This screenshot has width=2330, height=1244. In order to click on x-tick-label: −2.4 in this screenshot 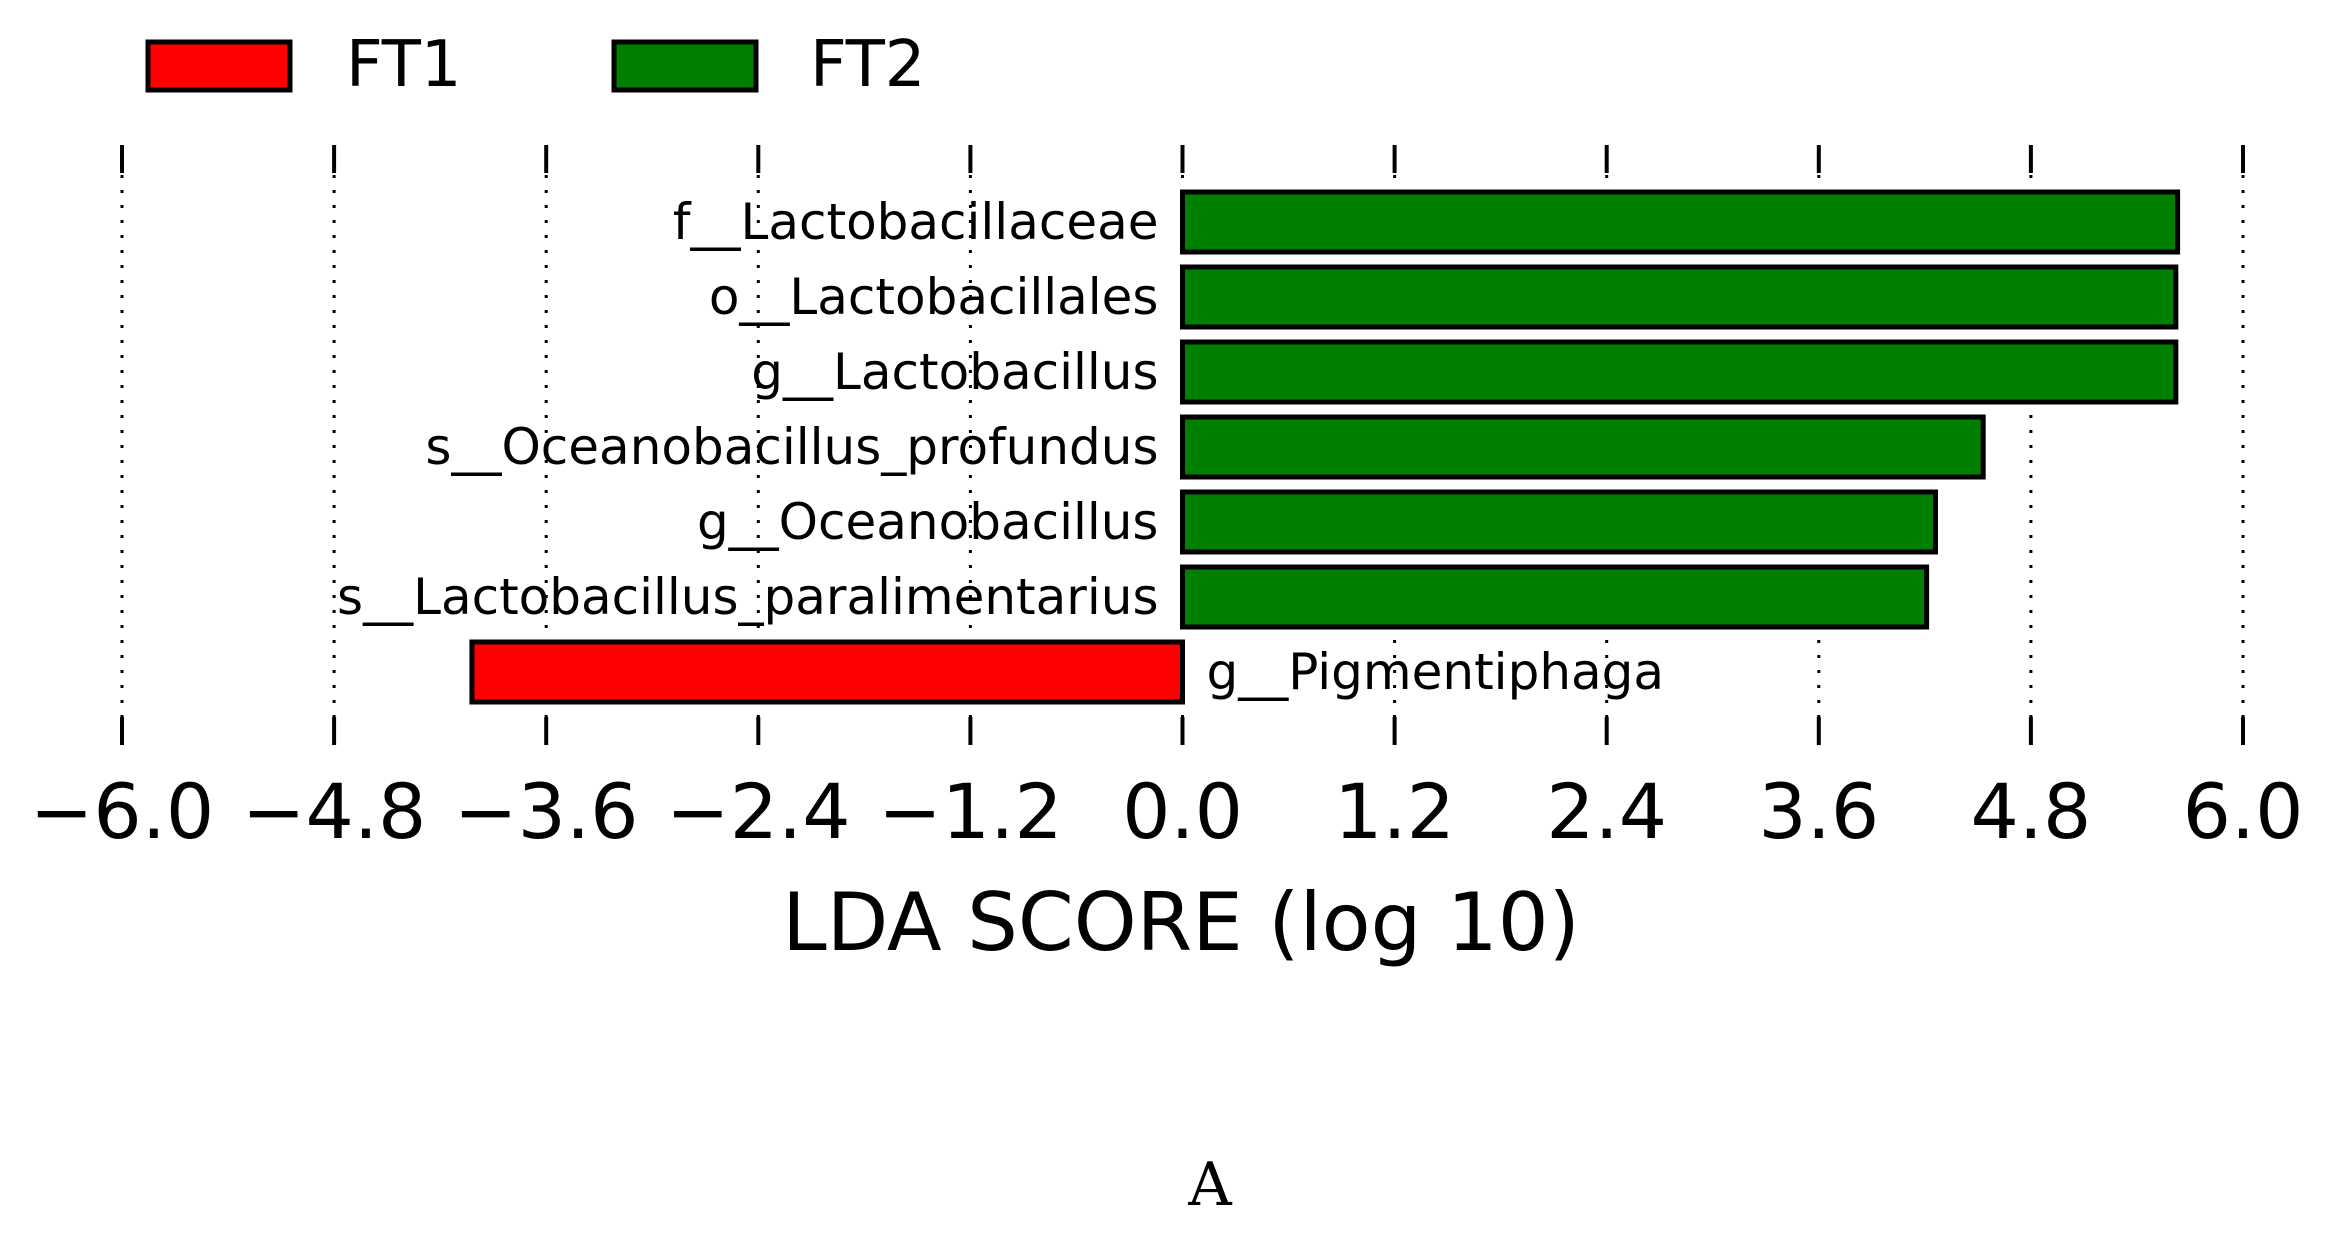, I will do `click(758, 811)`.